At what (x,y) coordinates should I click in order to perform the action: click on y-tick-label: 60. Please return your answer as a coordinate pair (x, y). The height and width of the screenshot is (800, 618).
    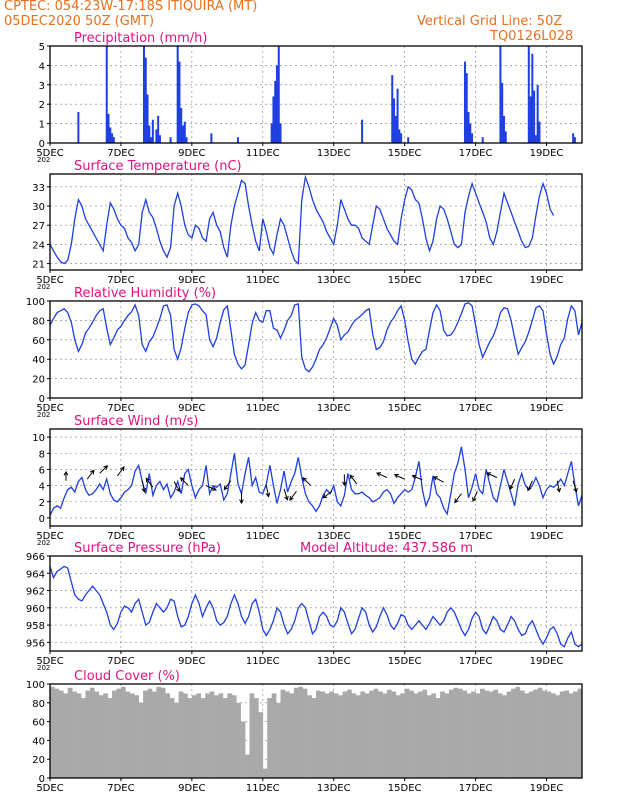
    Looking at the image, I should click on (38, 723).